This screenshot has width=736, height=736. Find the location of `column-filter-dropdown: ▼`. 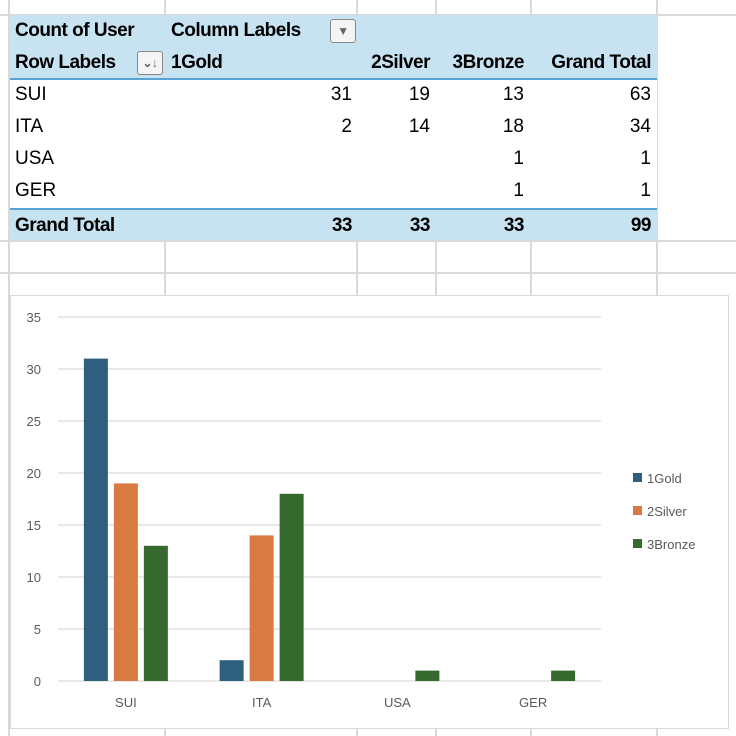

column-filter-dropdown: ▼ is located at coordinates (343, 31).